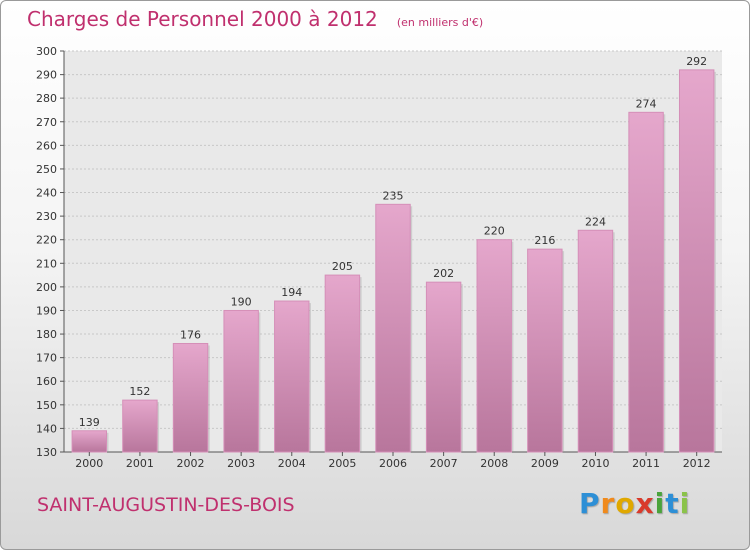 The image size is (750, 550). I want to click on x-tick-label: 2006, so click(393, 463).